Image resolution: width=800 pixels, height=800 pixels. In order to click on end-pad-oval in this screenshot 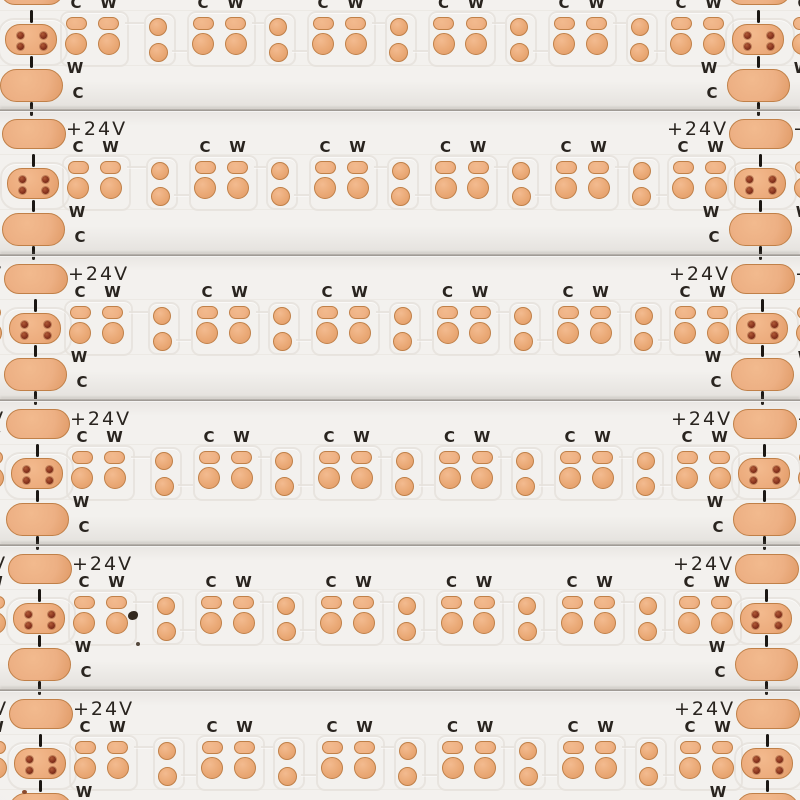, I will do `click(31, 85)`.